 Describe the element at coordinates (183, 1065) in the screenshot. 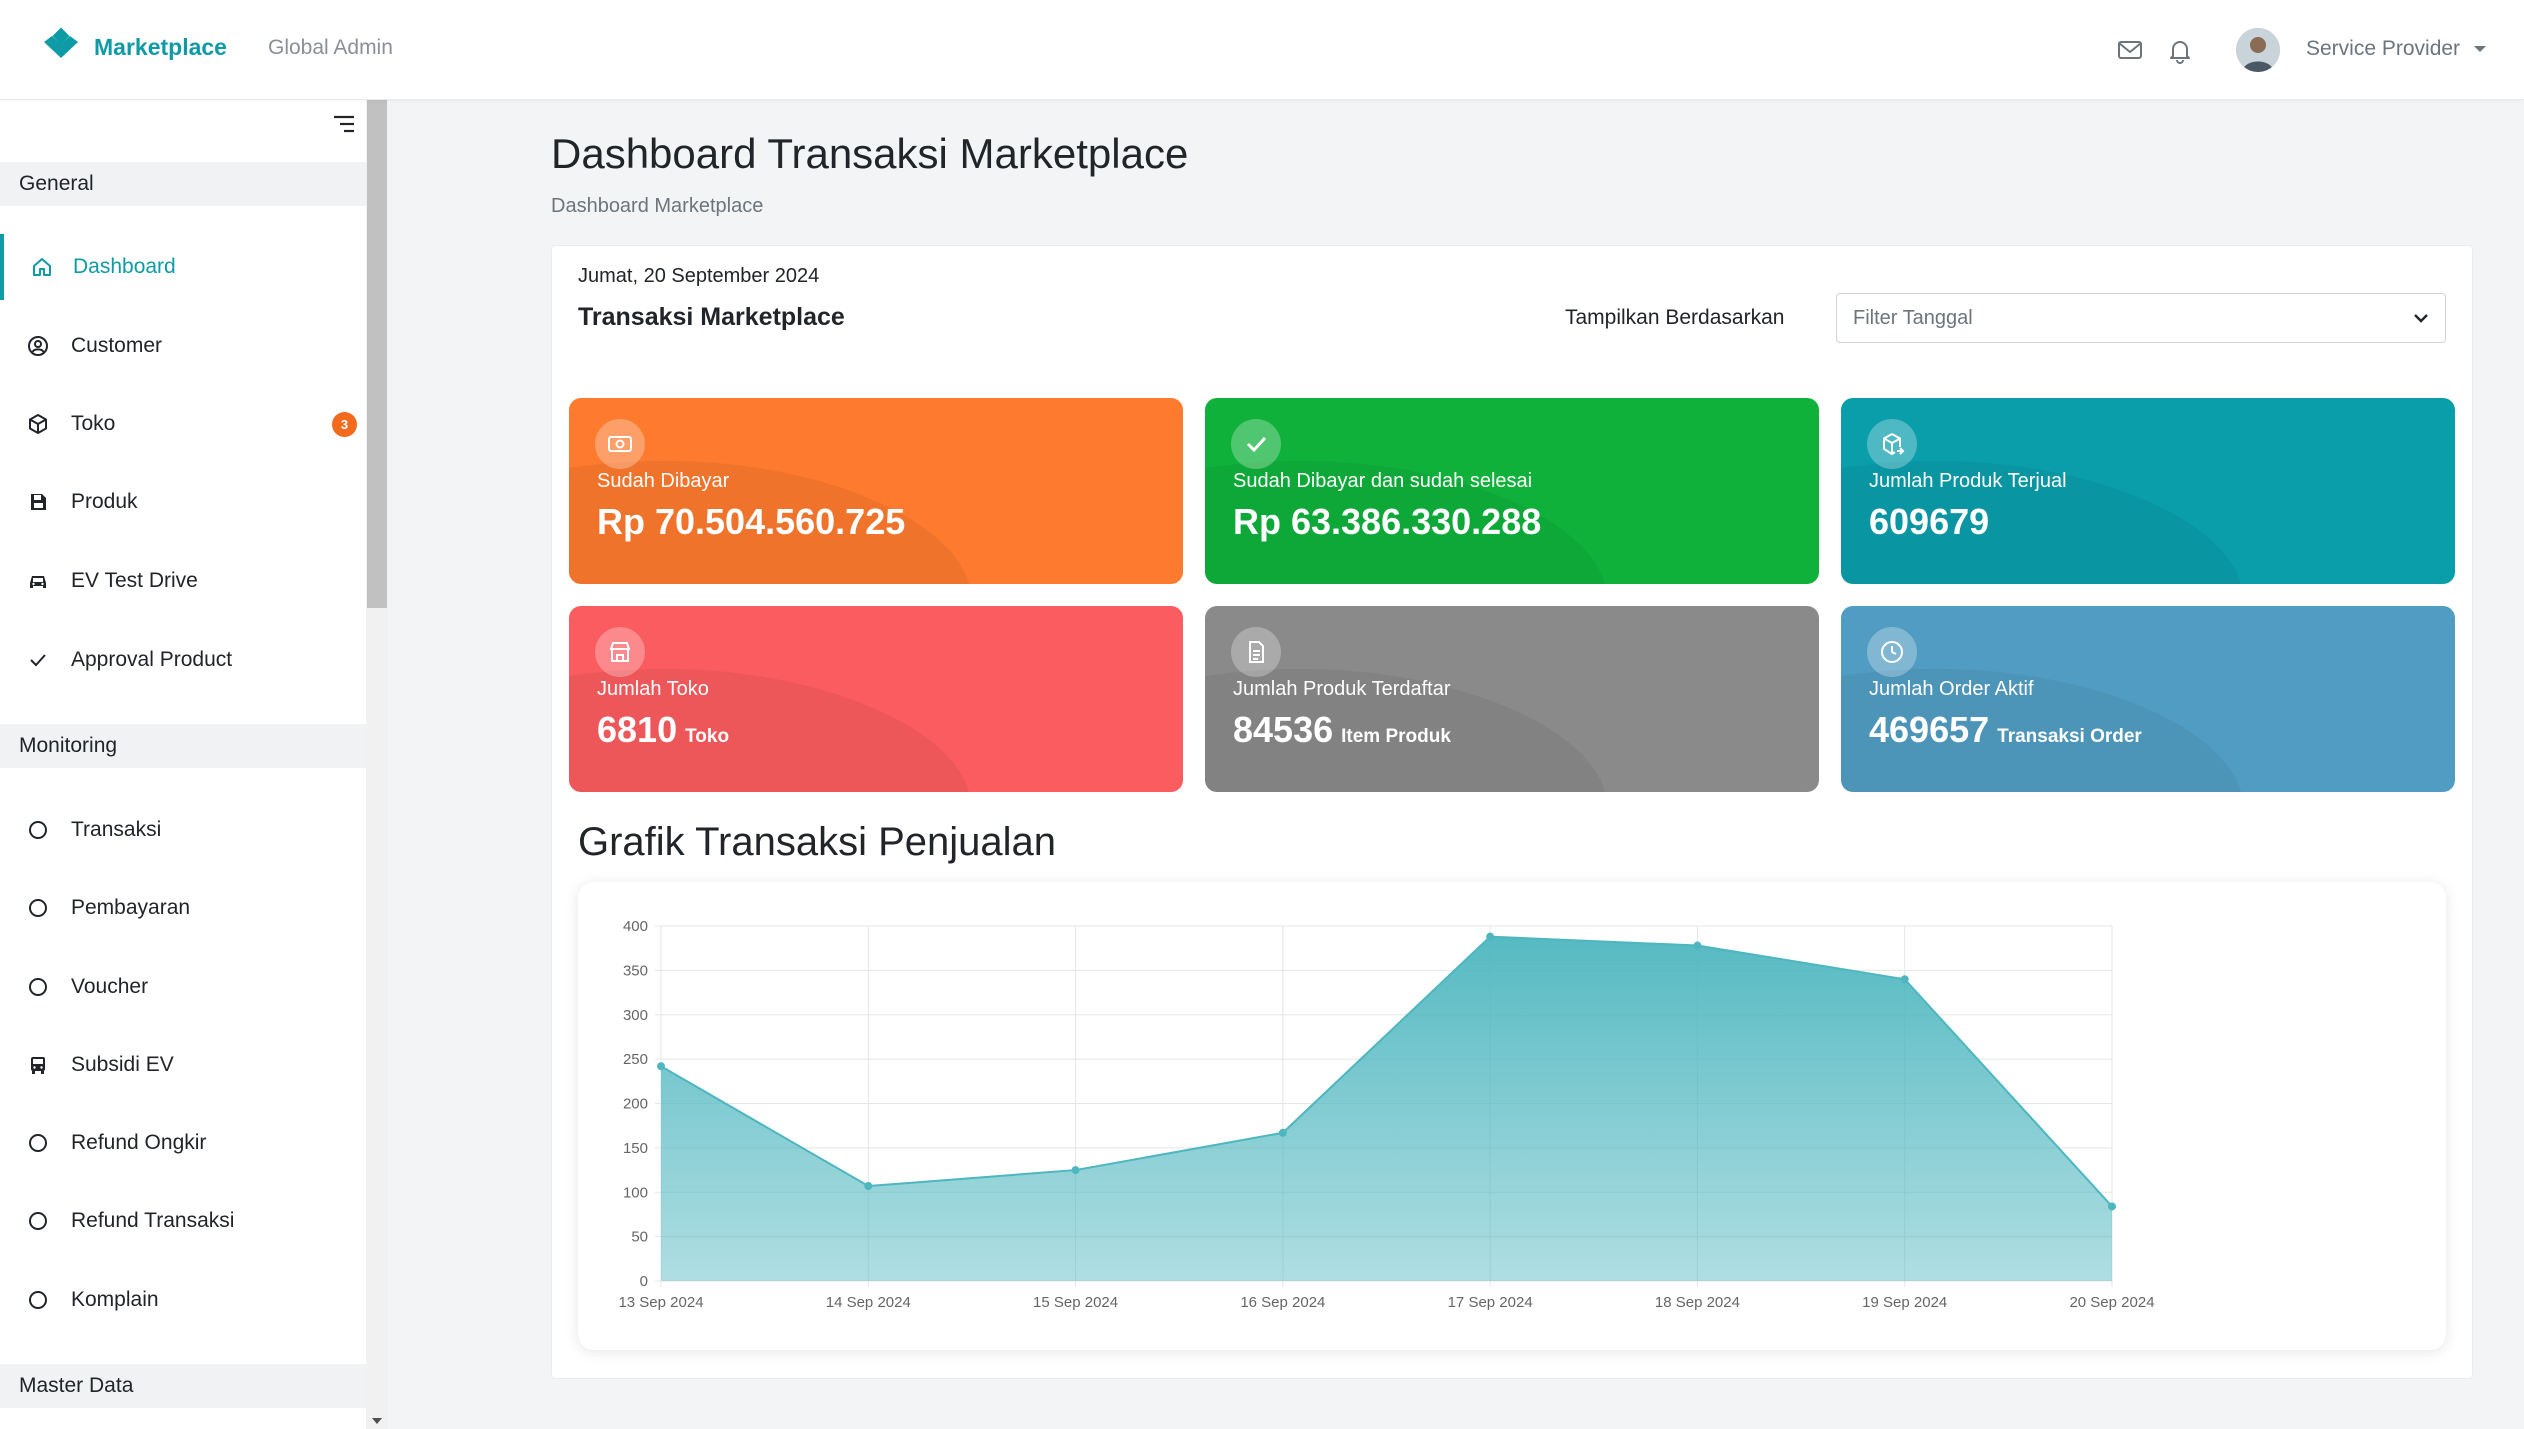

I see `sidebar-item-subsidi-ev: Subsidi EV` at that location.